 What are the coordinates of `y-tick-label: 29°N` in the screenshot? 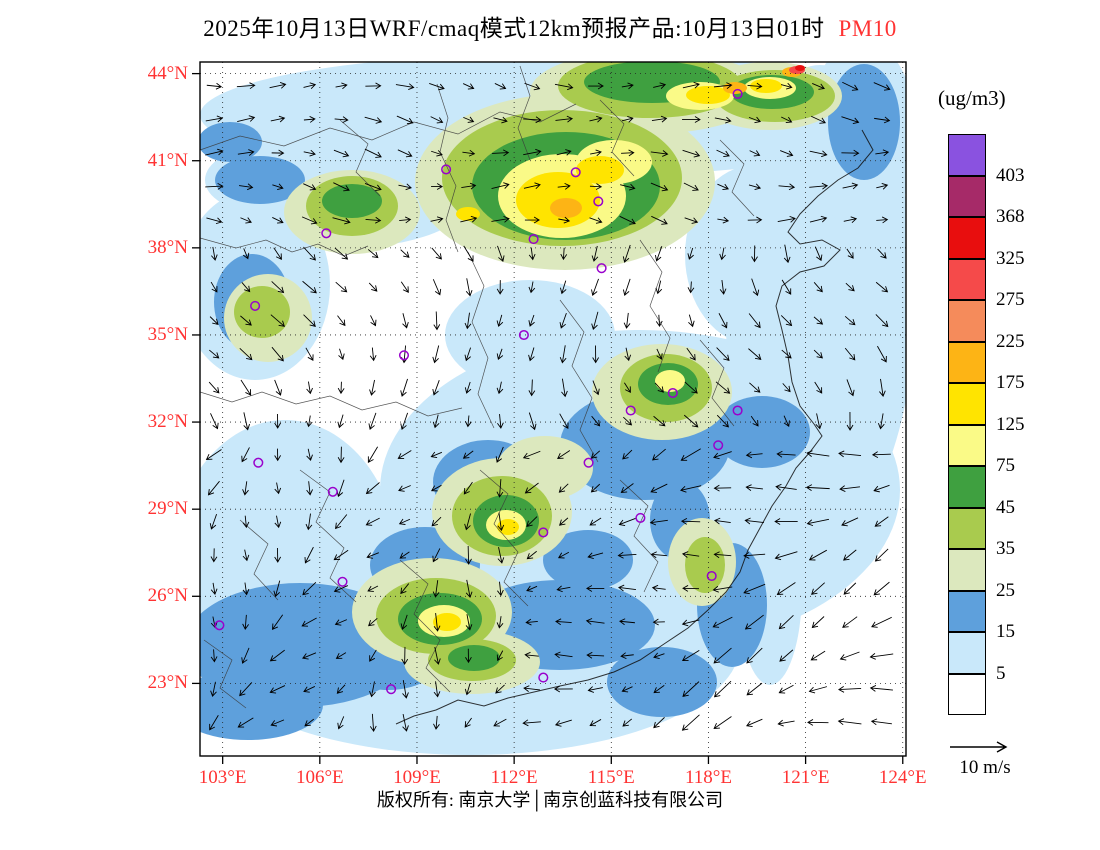 It's located at (167, 509).